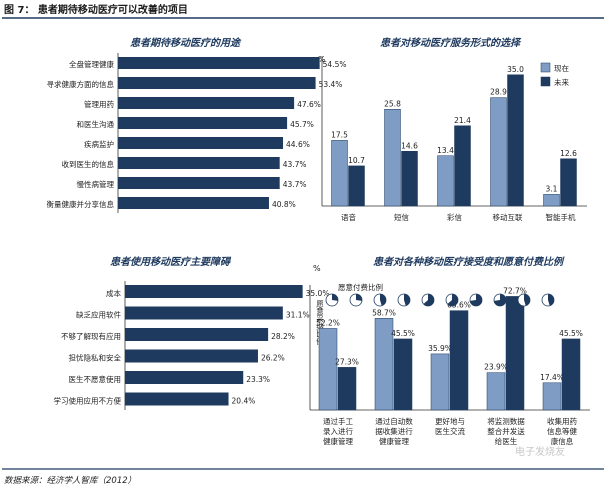 The width and height of the screenshot is (606, 491). I want to click on chart-acceptance-unit: %, so click(317, 268).